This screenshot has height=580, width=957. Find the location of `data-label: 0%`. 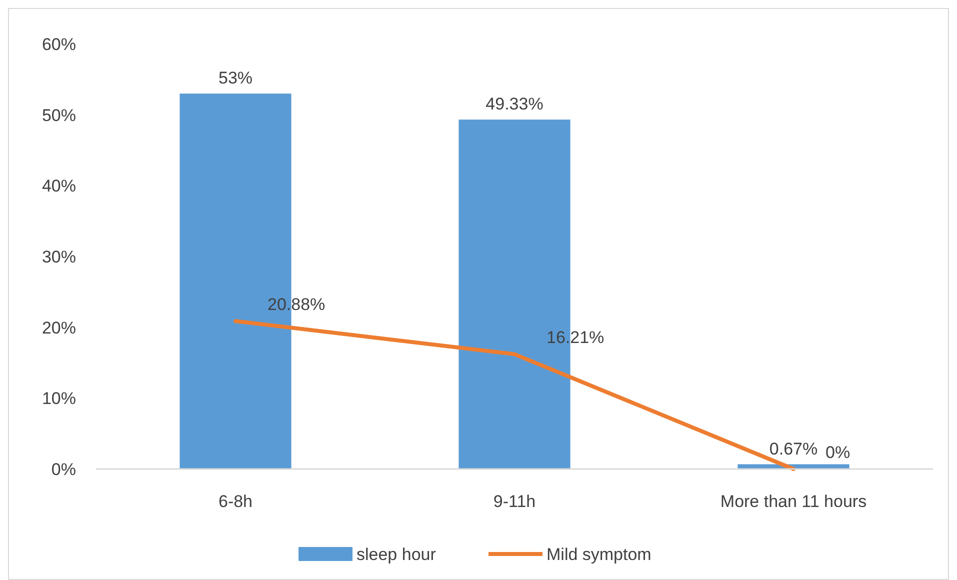

data-label: 0% is located at coordinates (838, 452).